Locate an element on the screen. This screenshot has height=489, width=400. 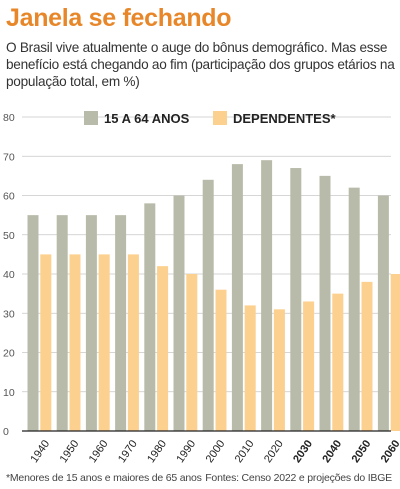
x-tick-label-2000: 2000 is located at coordinates (216, 451).